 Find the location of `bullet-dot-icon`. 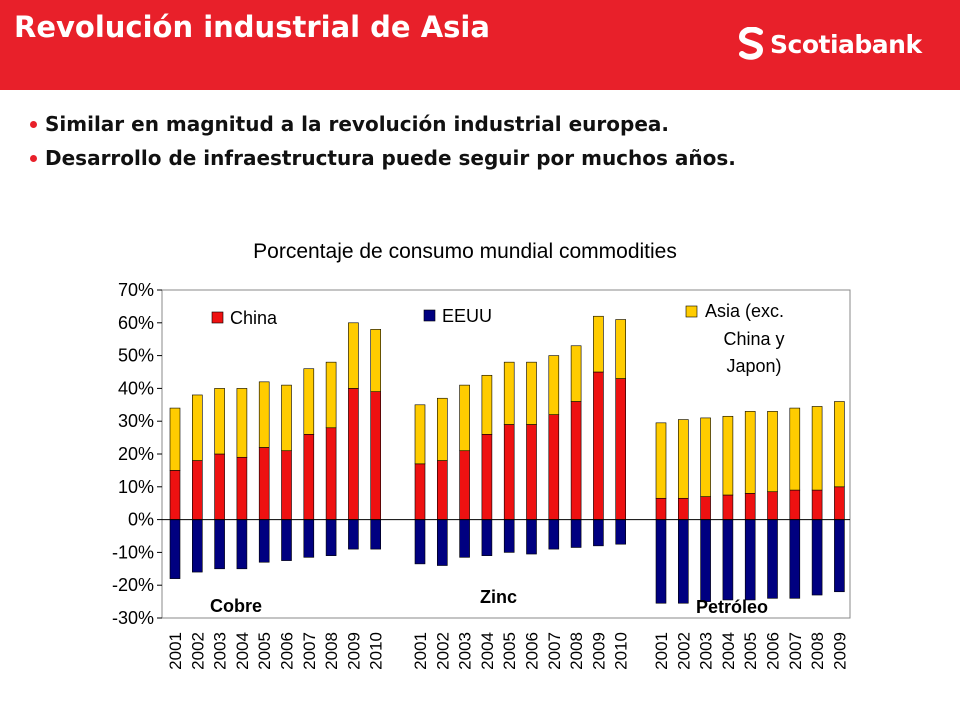

bullet-dot-icon is located at coordinates (33, 158).